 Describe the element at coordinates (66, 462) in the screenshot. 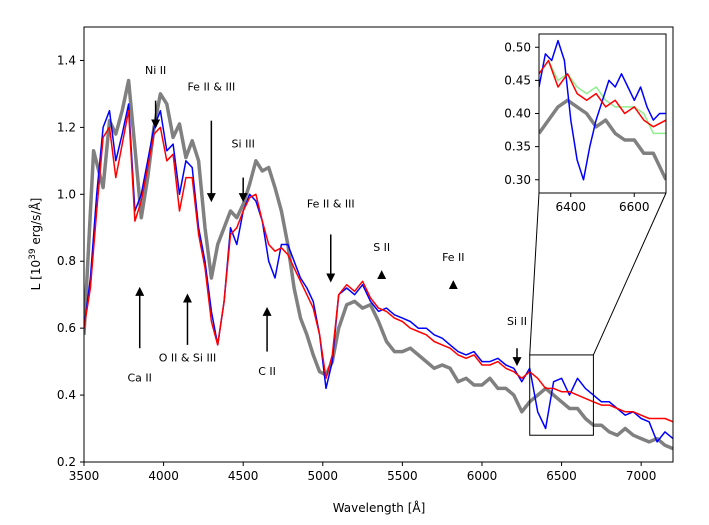

I see `y-tick-label: 0.2` at that location.